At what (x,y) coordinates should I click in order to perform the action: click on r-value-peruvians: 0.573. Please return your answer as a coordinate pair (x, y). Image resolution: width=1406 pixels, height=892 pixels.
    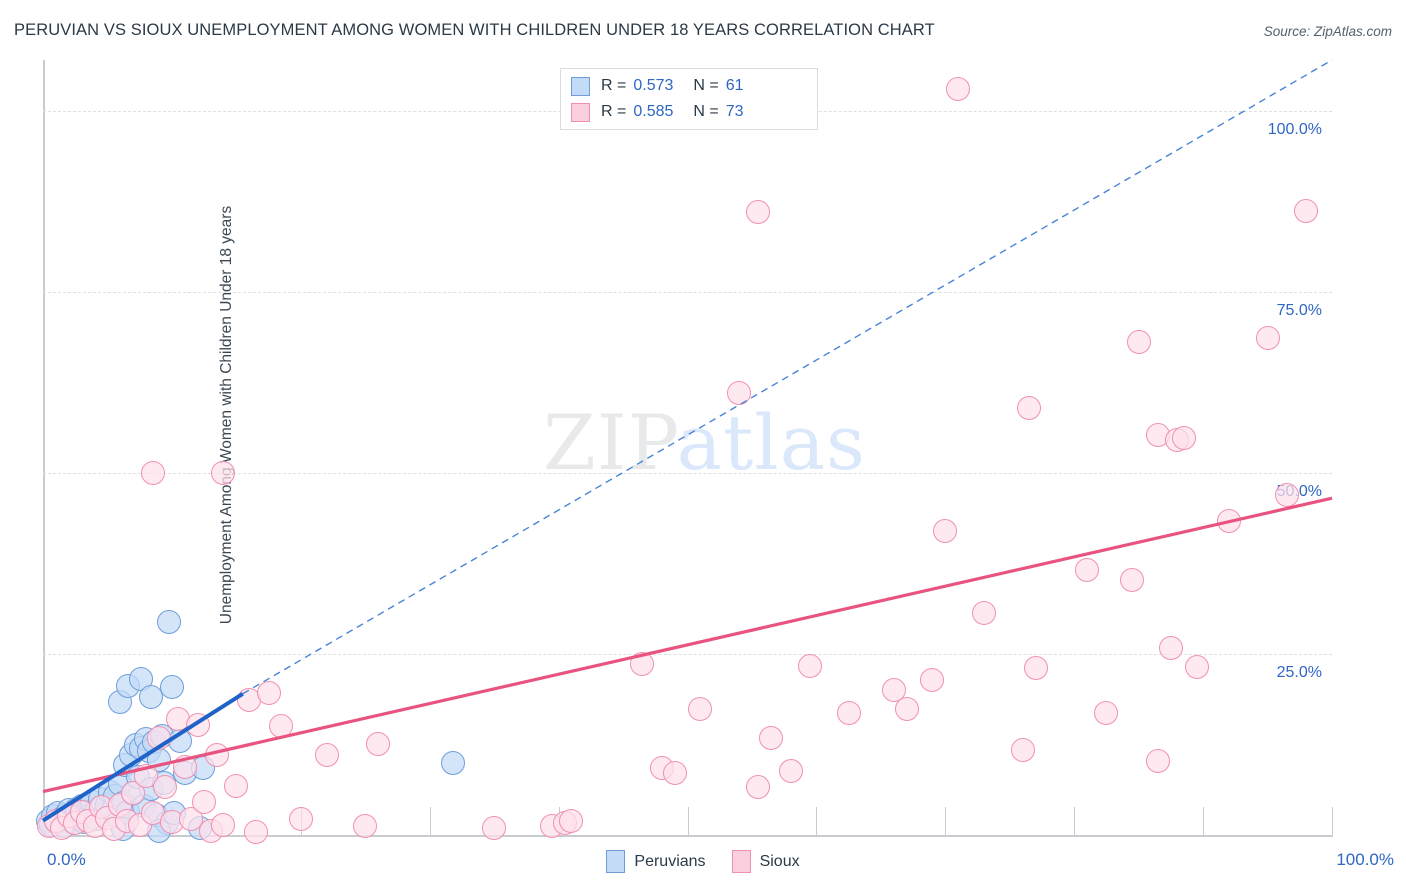
    Looking at the image, I should click on (653, 85).